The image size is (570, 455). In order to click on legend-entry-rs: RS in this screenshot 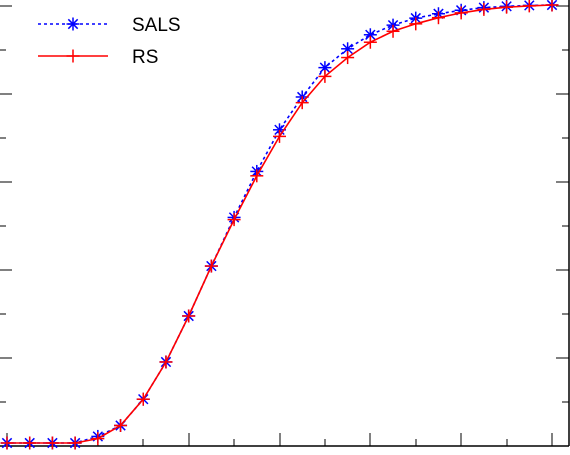, I will do `click(98, 57)`.